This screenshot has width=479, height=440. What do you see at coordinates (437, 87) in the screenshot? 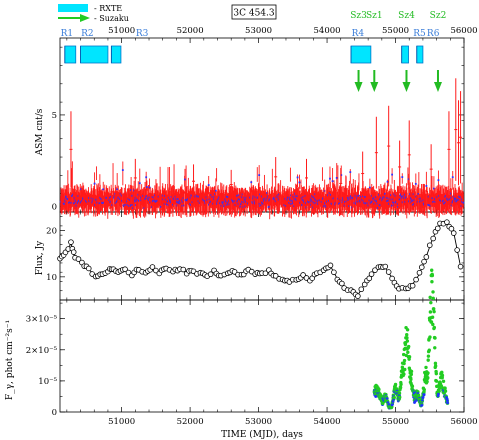
I see `suzaku-arrow-head` at bounding box center [437, 87].